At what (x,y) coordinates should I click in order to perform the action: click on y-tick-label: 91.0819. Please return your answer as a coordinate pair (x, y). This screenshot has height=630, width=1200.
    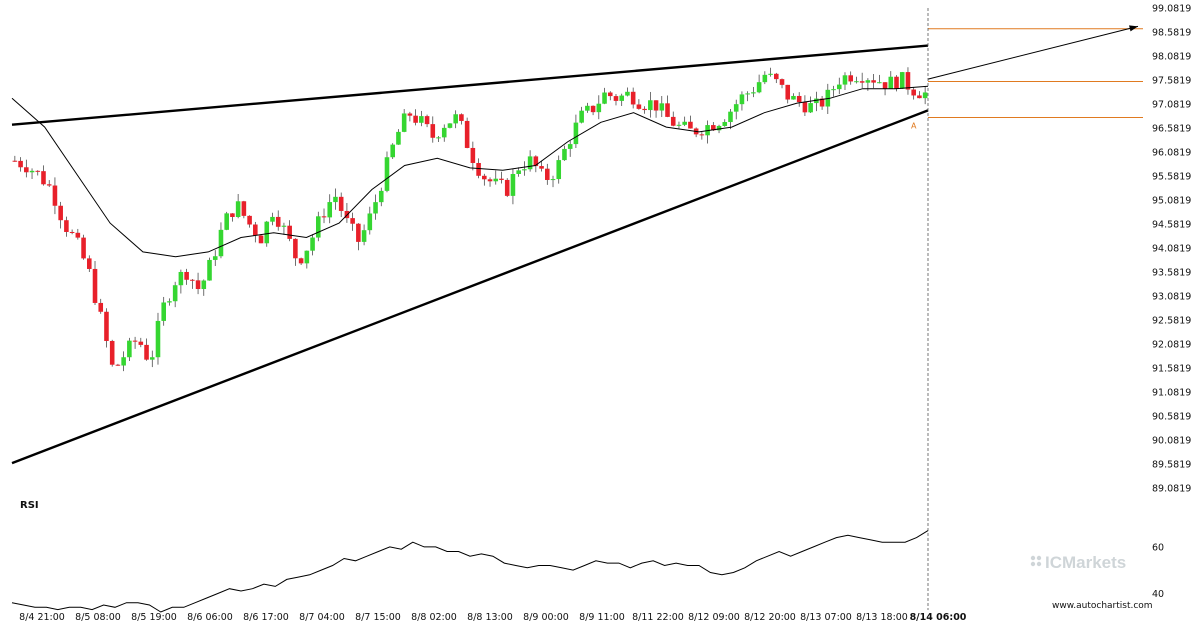
    Looking at the image, I should click on (1171, 393).